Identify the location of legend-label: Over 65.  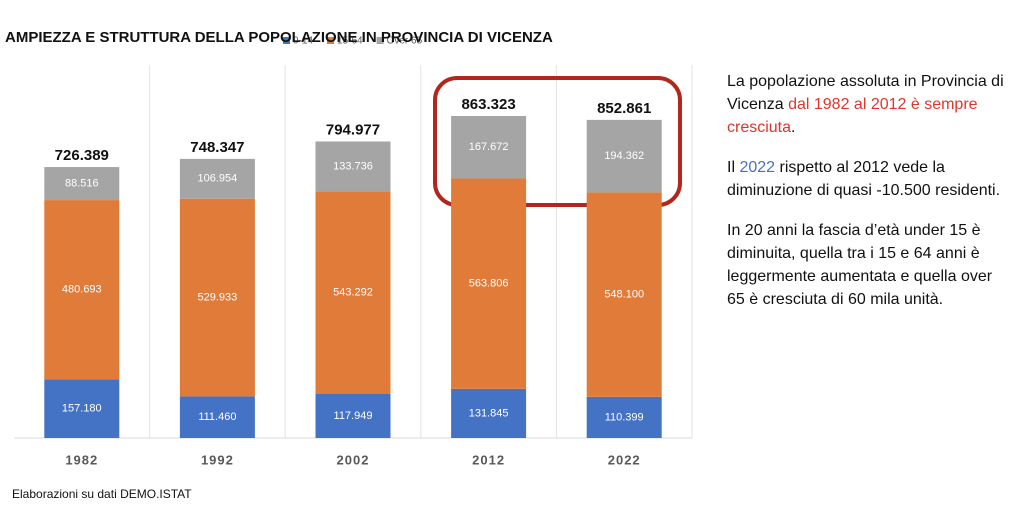
(405, 41).